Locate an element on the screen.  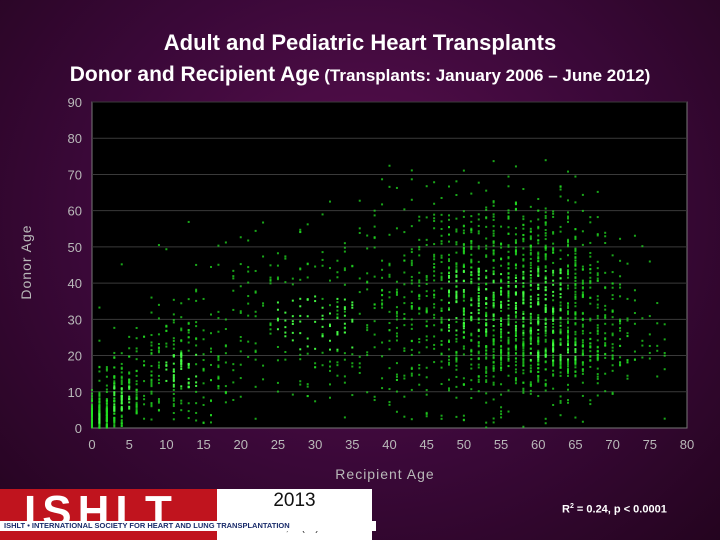
data-point-2022 is located at coordinates (523, 390).